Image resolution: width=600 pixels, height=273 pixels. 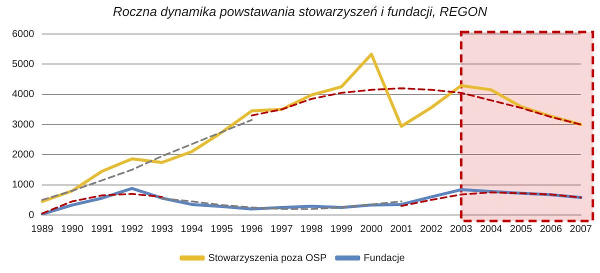 I want to click on x-tick-label: 2004, so click(x=491, y=229).